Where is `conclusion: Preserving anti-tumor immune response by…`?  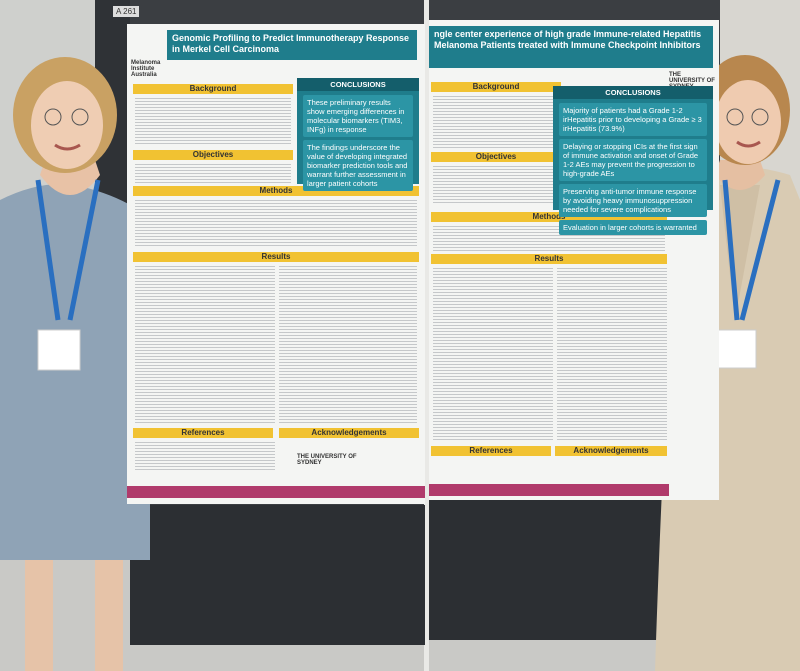 conclusion: Preserving anti-tumor immune response by… is located at coordinates (633, 200).